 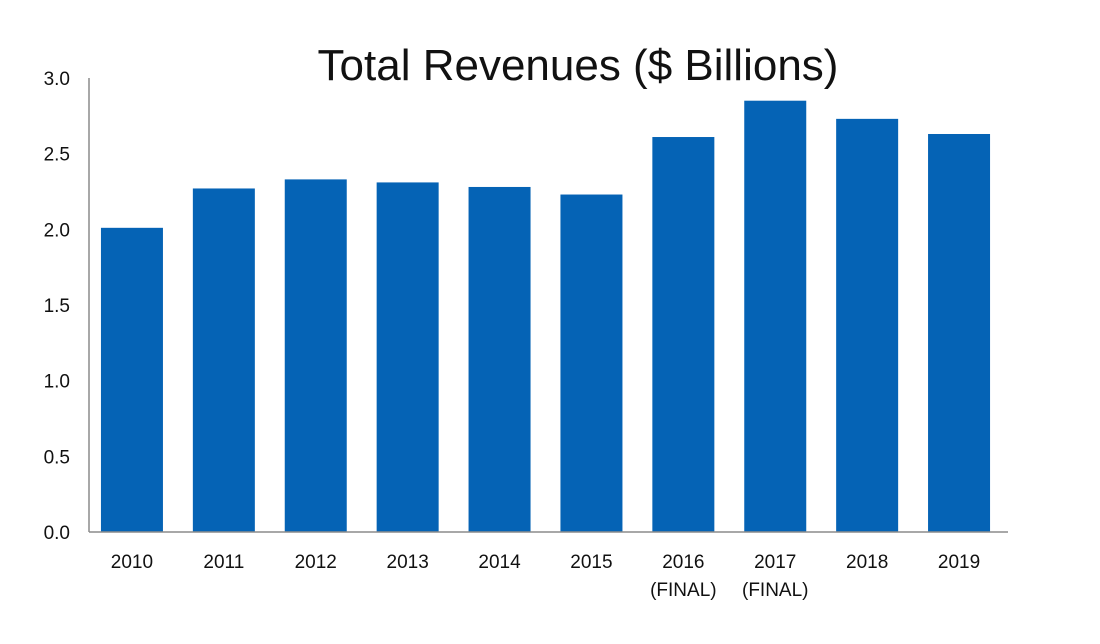 What do you see at coordinates (316, 562) in the screenshot?
I see `x-tick-label: 2012` at bounding box center [316, 562].